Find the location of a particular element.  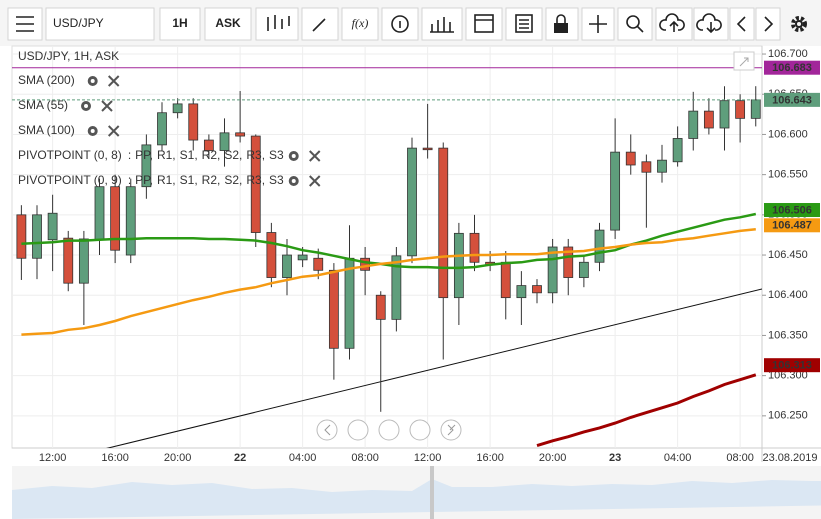

maximize-button is located at coordinates (744, 61).